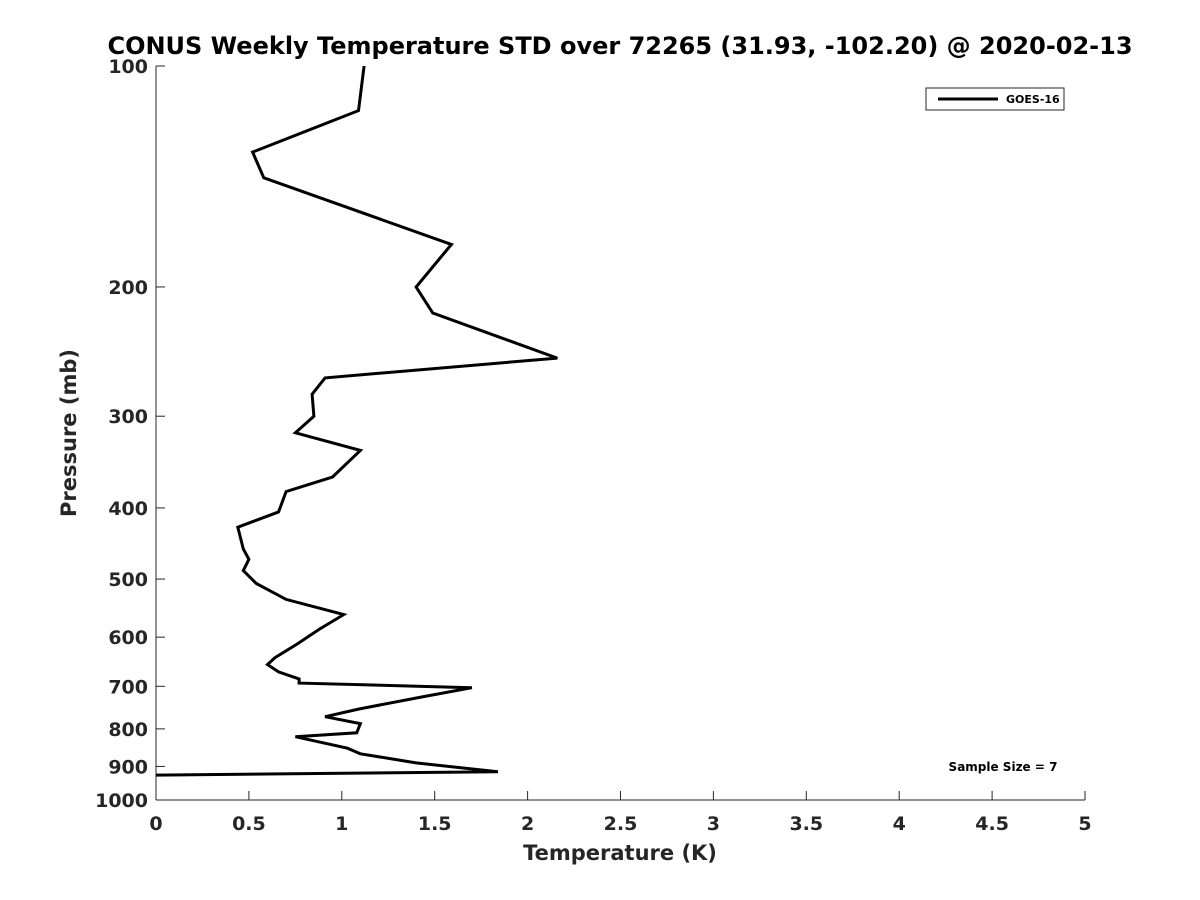  What do you see at coordinates (1033, 99) in the screenshot?
I see `legend-label: GOES-16` at bounding box center [1033, 99].